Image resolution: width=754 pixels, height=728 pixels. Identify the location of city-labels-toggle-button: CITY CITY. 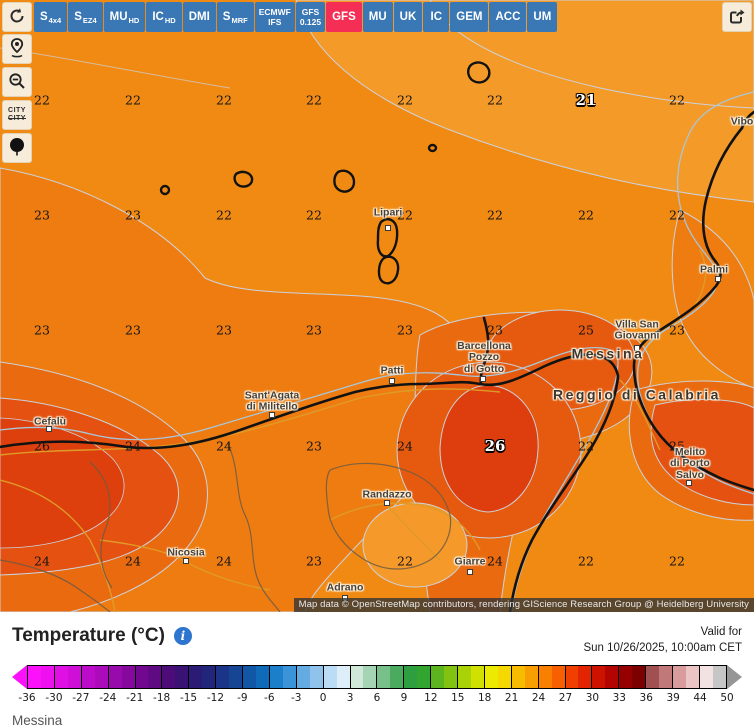
(17, 115).